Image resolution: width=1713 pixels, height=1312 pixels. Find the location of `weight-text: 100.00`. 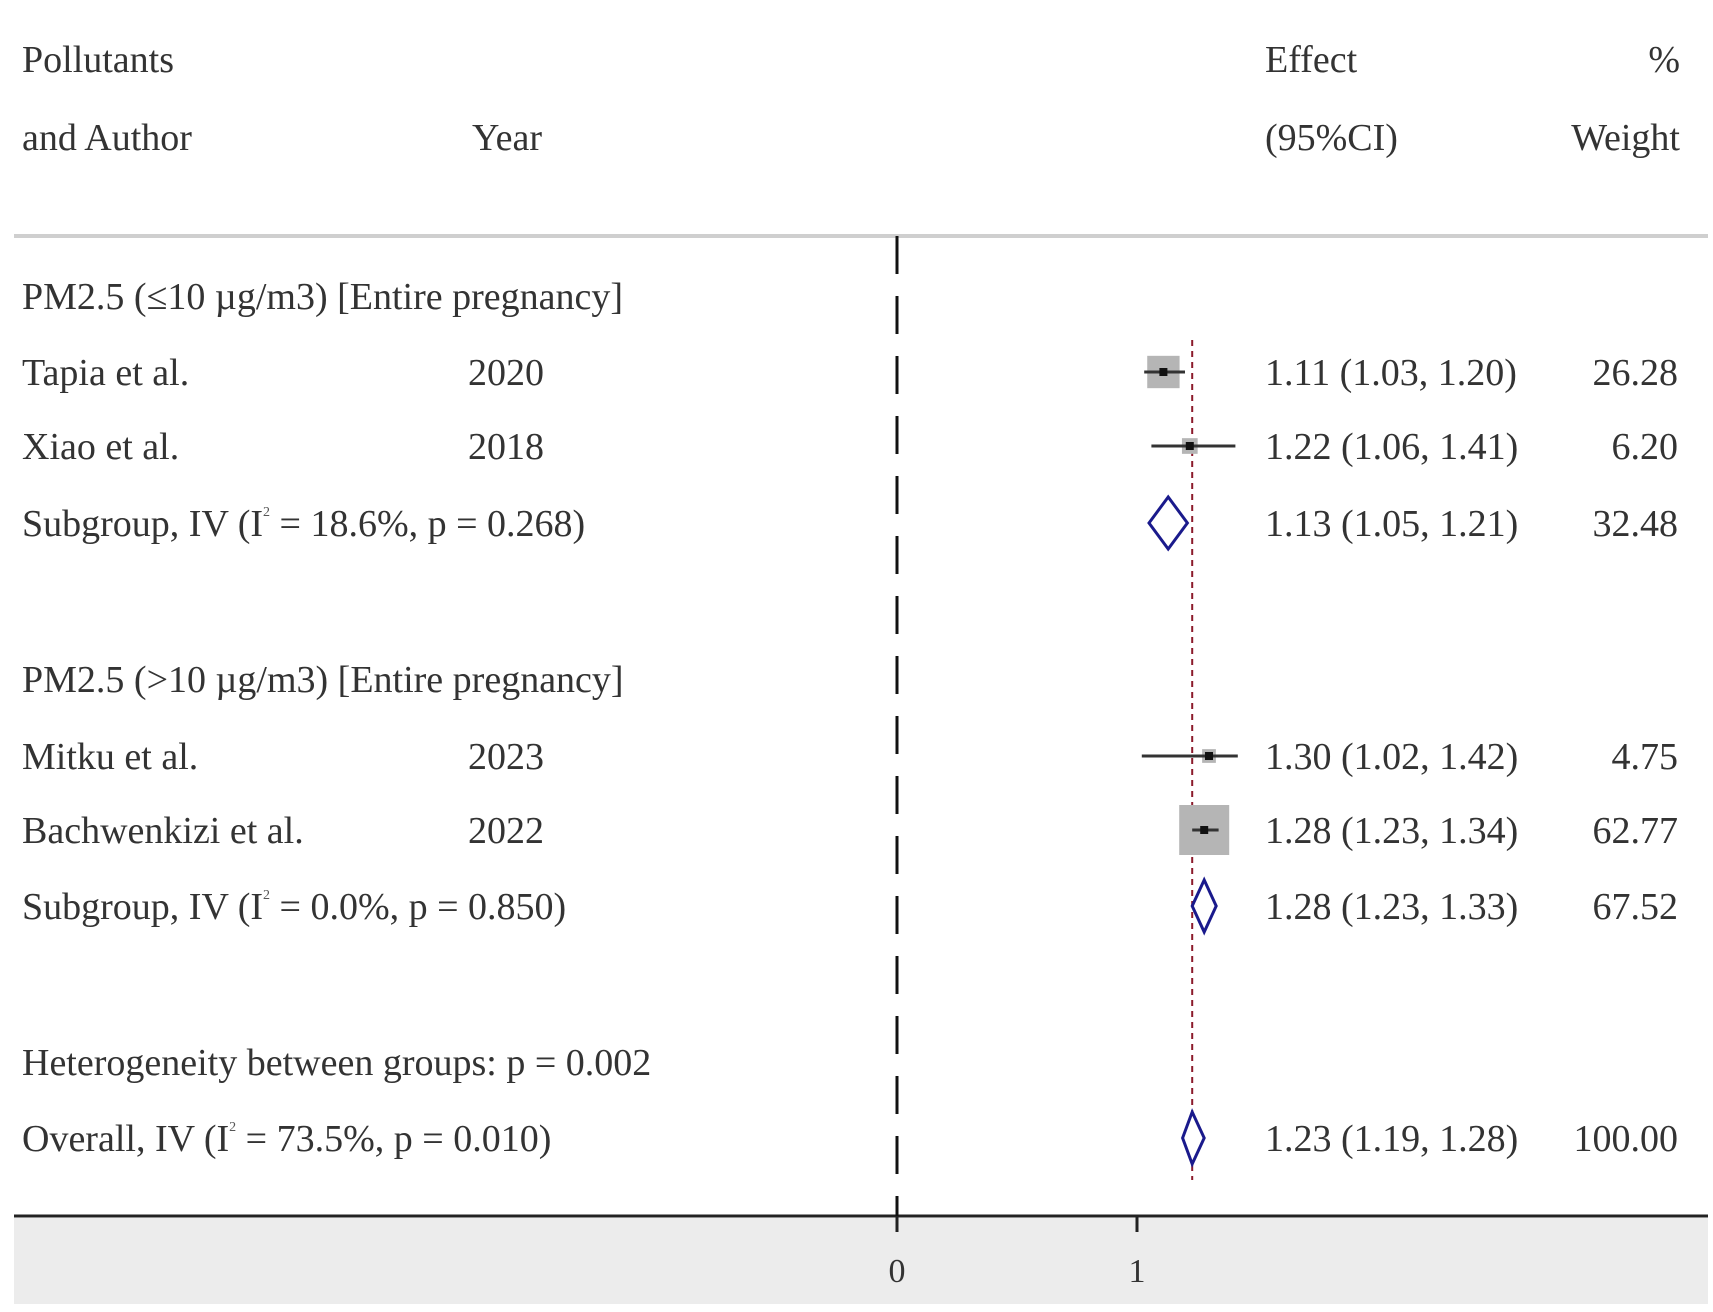

weight-text: 100.00 is located at coordinates (1626, 1139).